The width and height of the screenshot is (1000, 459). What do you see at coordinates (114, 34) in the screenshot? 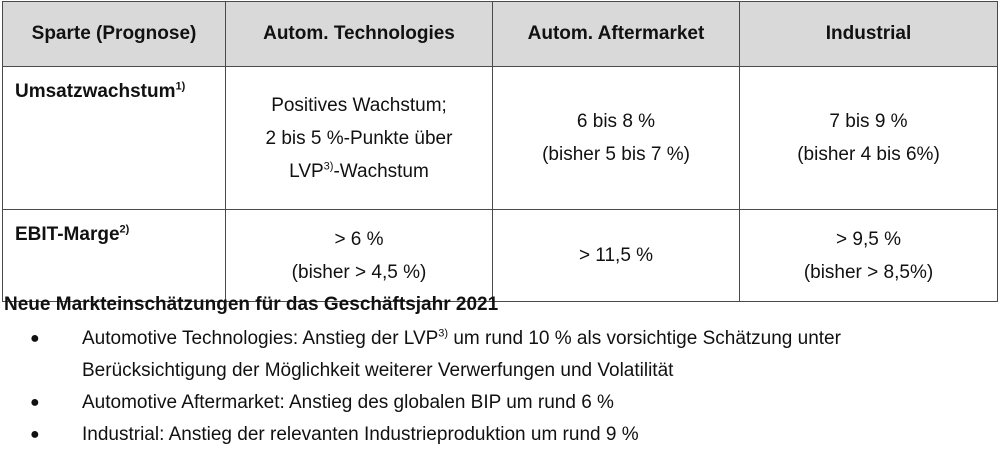
I see `header-sparte: Sparte (Prognose)` at bounding box center [114, 34].